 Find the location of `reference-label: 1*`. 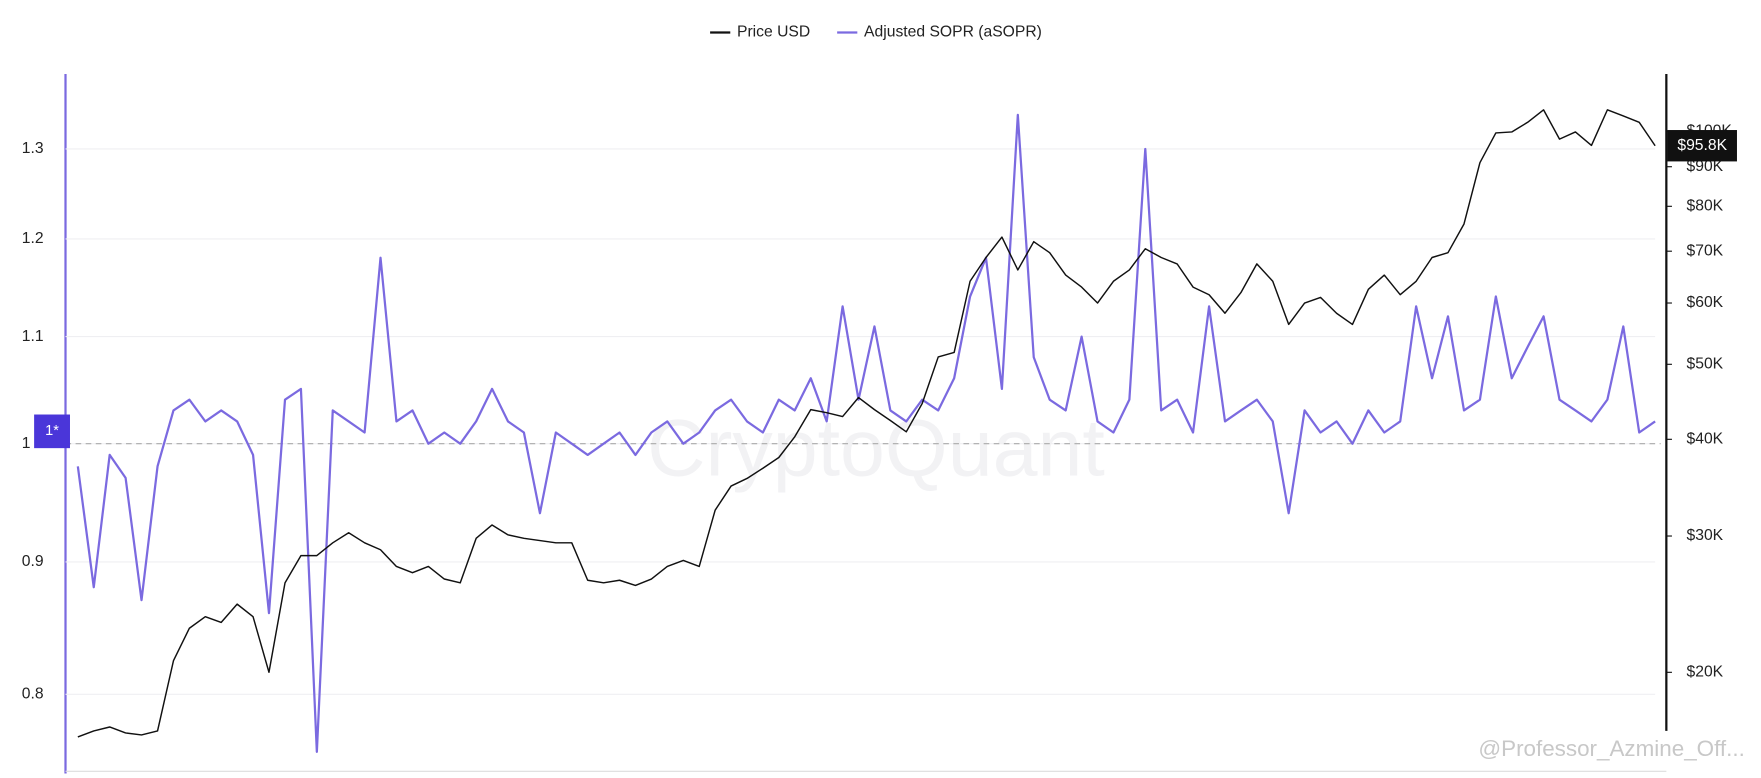

reference-label: 1* is located at coordinates (52, 431).